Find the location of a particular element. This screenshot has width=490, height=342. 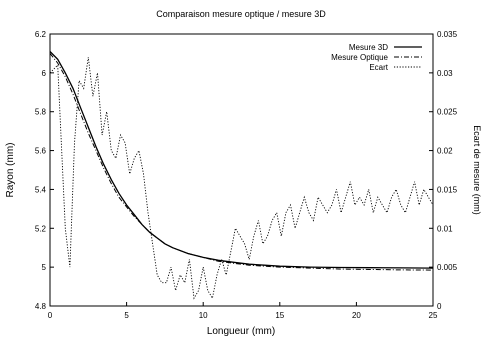

x-axis: 0 5 10 15 20 25 is located at coordinates (243, 311).